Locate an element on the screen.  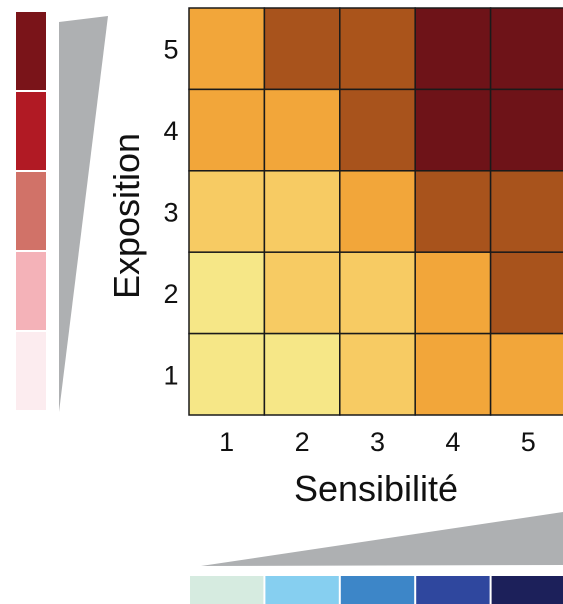
exposition-gradient-wedge is located at coordinates (83, 214).